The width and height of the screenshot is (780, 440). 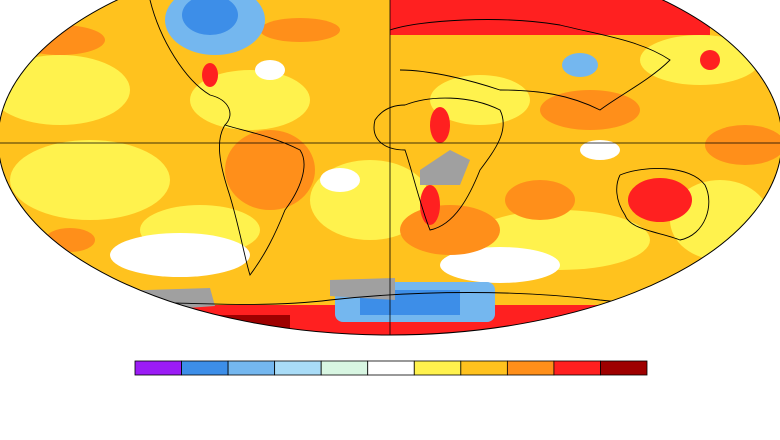 I want to click on colorbar, so click(x=391, y=368).